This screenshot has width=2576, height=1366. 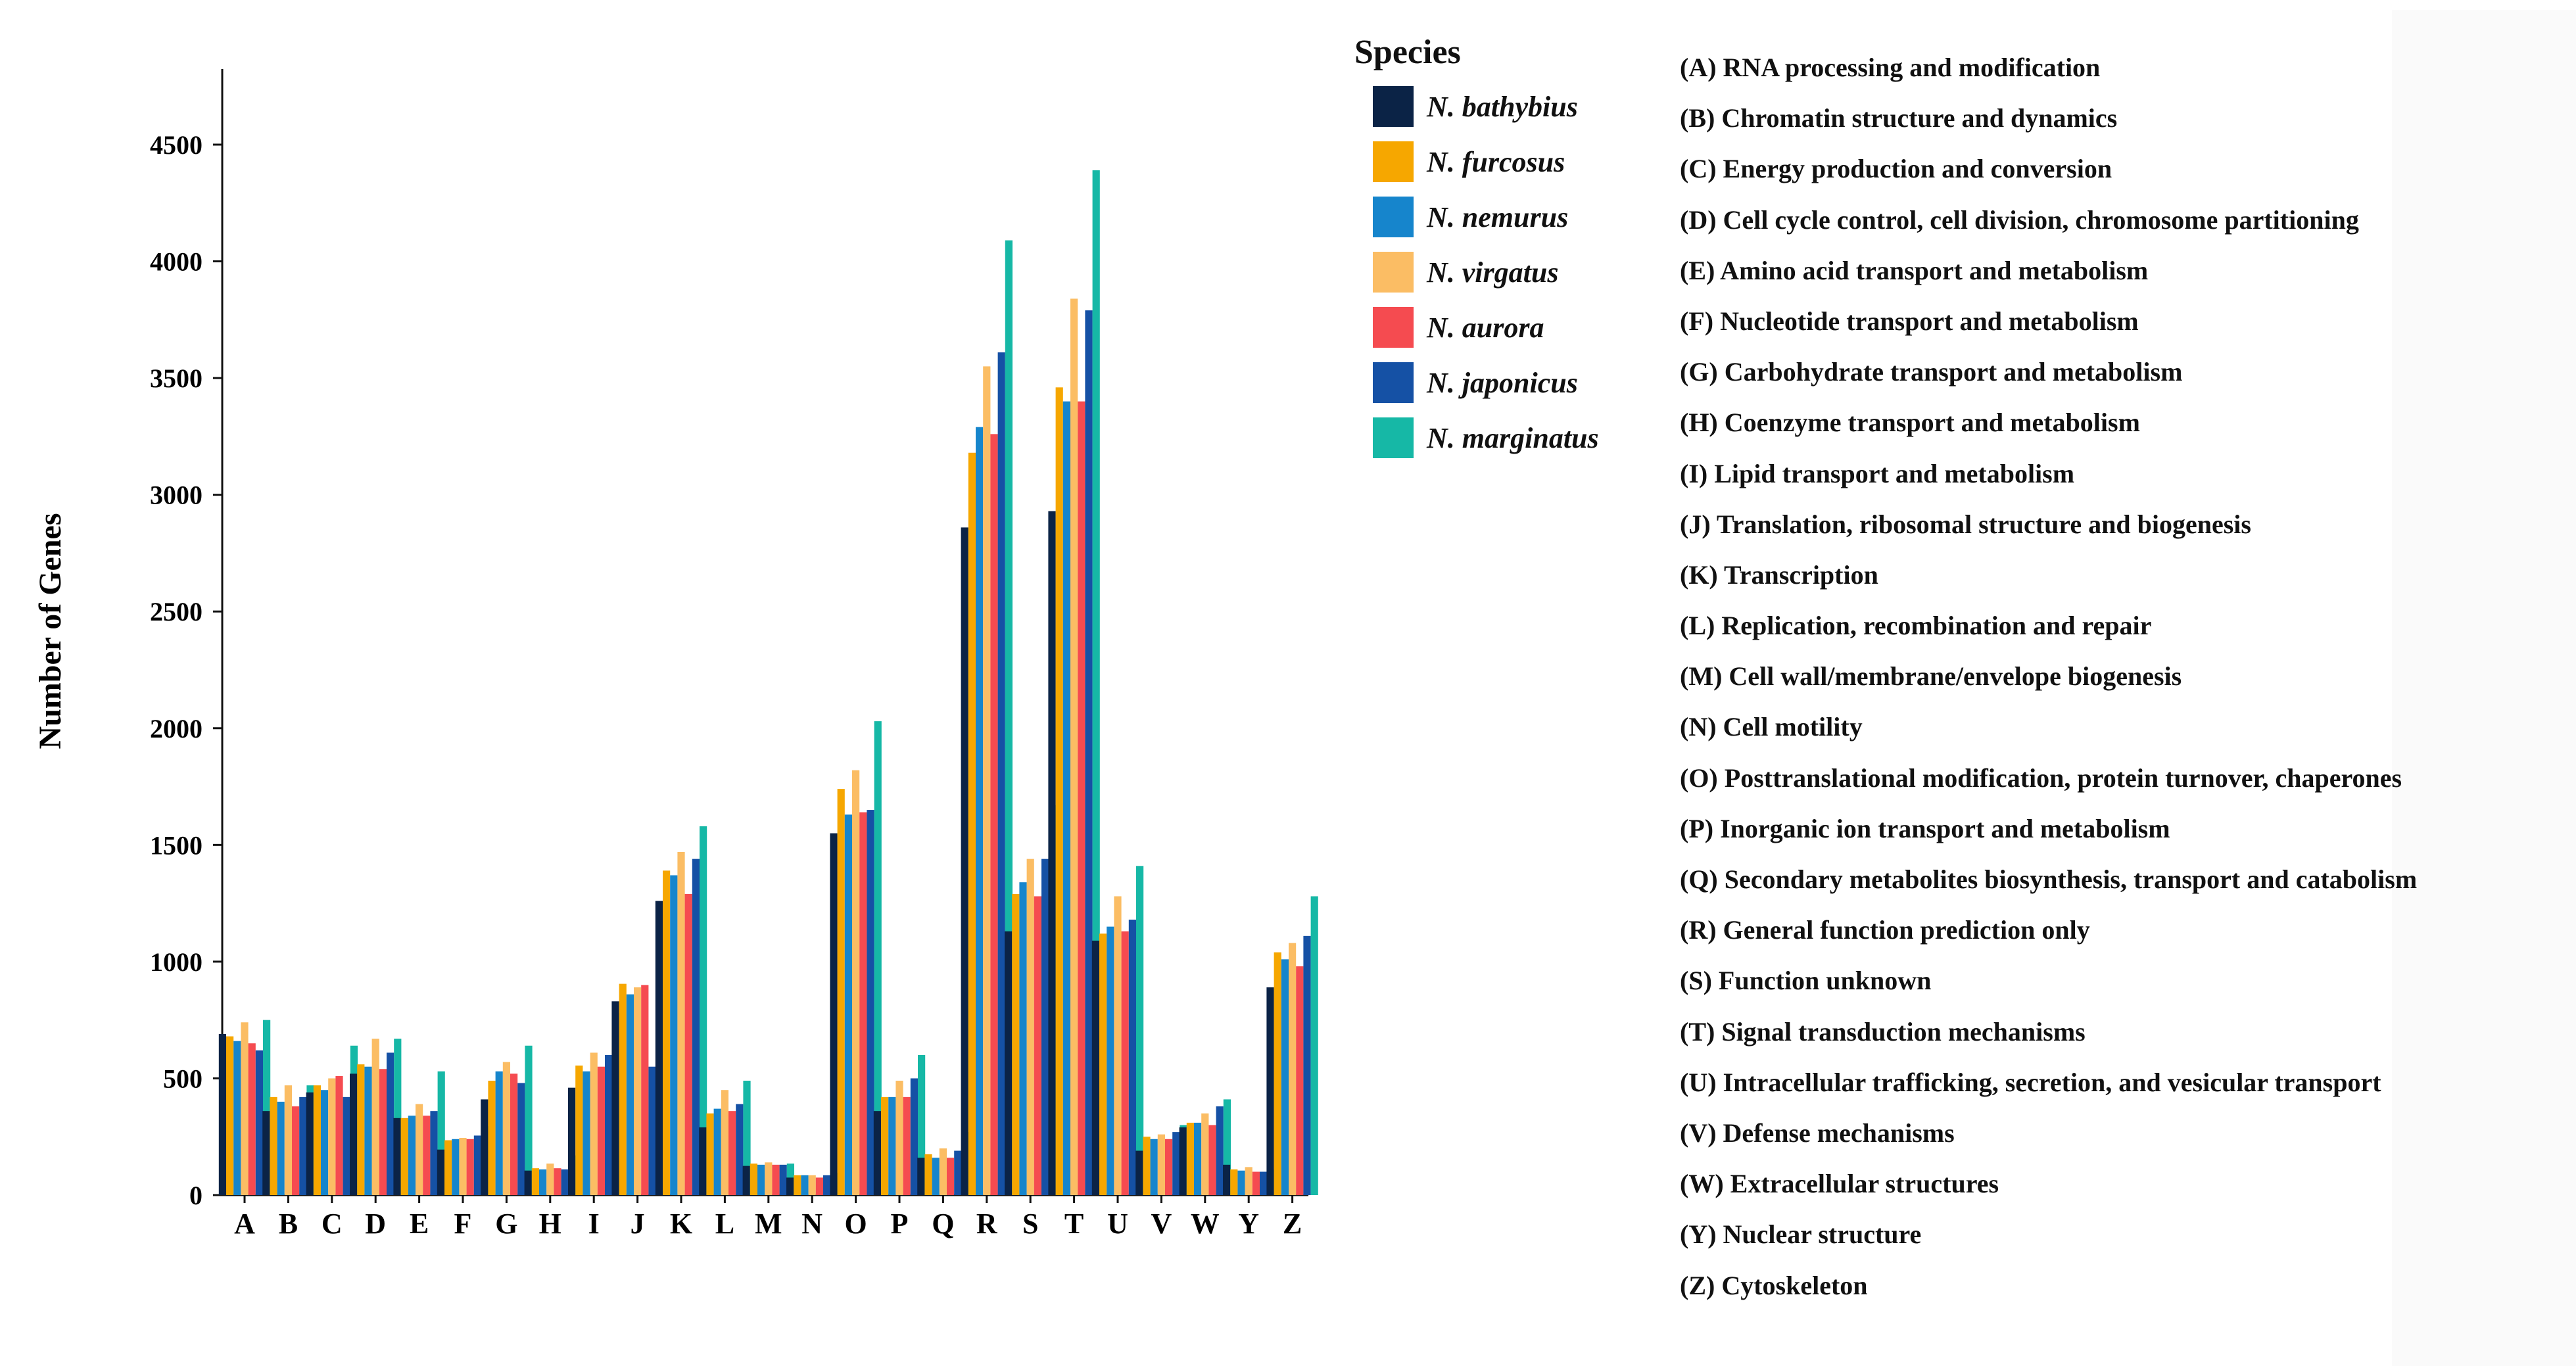 I want to click on legend-label: N. japonicus, so click(x=1502, y=382).